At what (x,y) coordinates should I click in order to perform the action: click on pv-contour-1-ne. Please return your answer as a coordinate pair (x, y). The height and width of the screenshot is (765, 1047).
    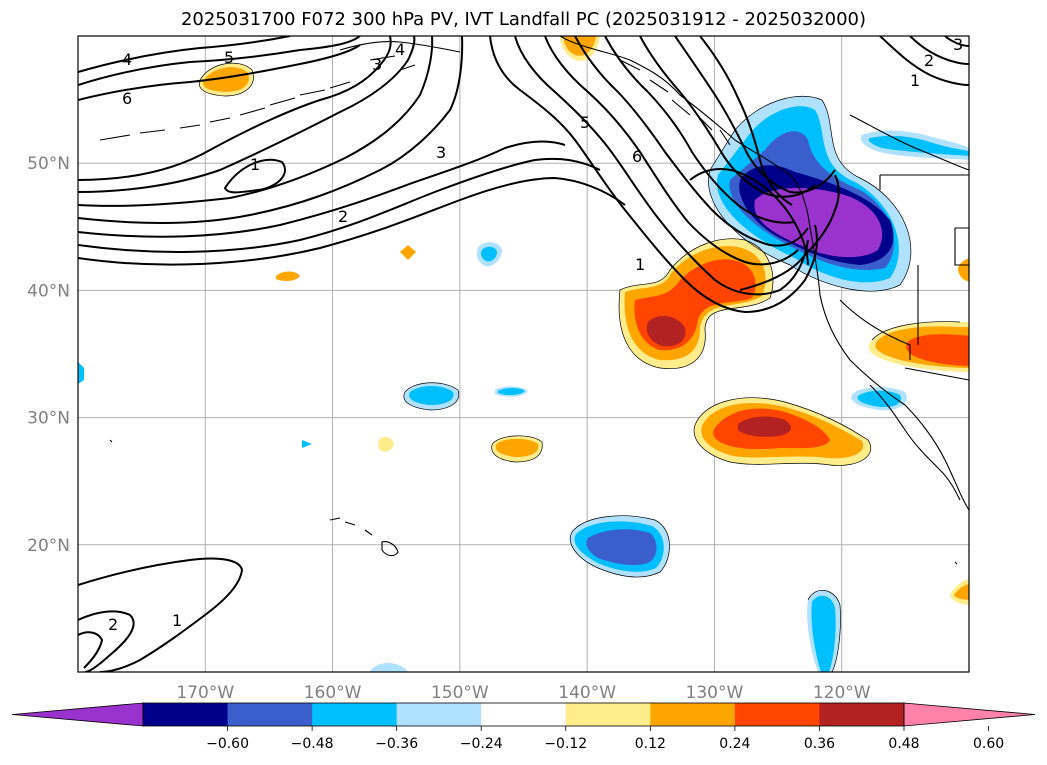
    Looking at the image, I should click on (924, 61).